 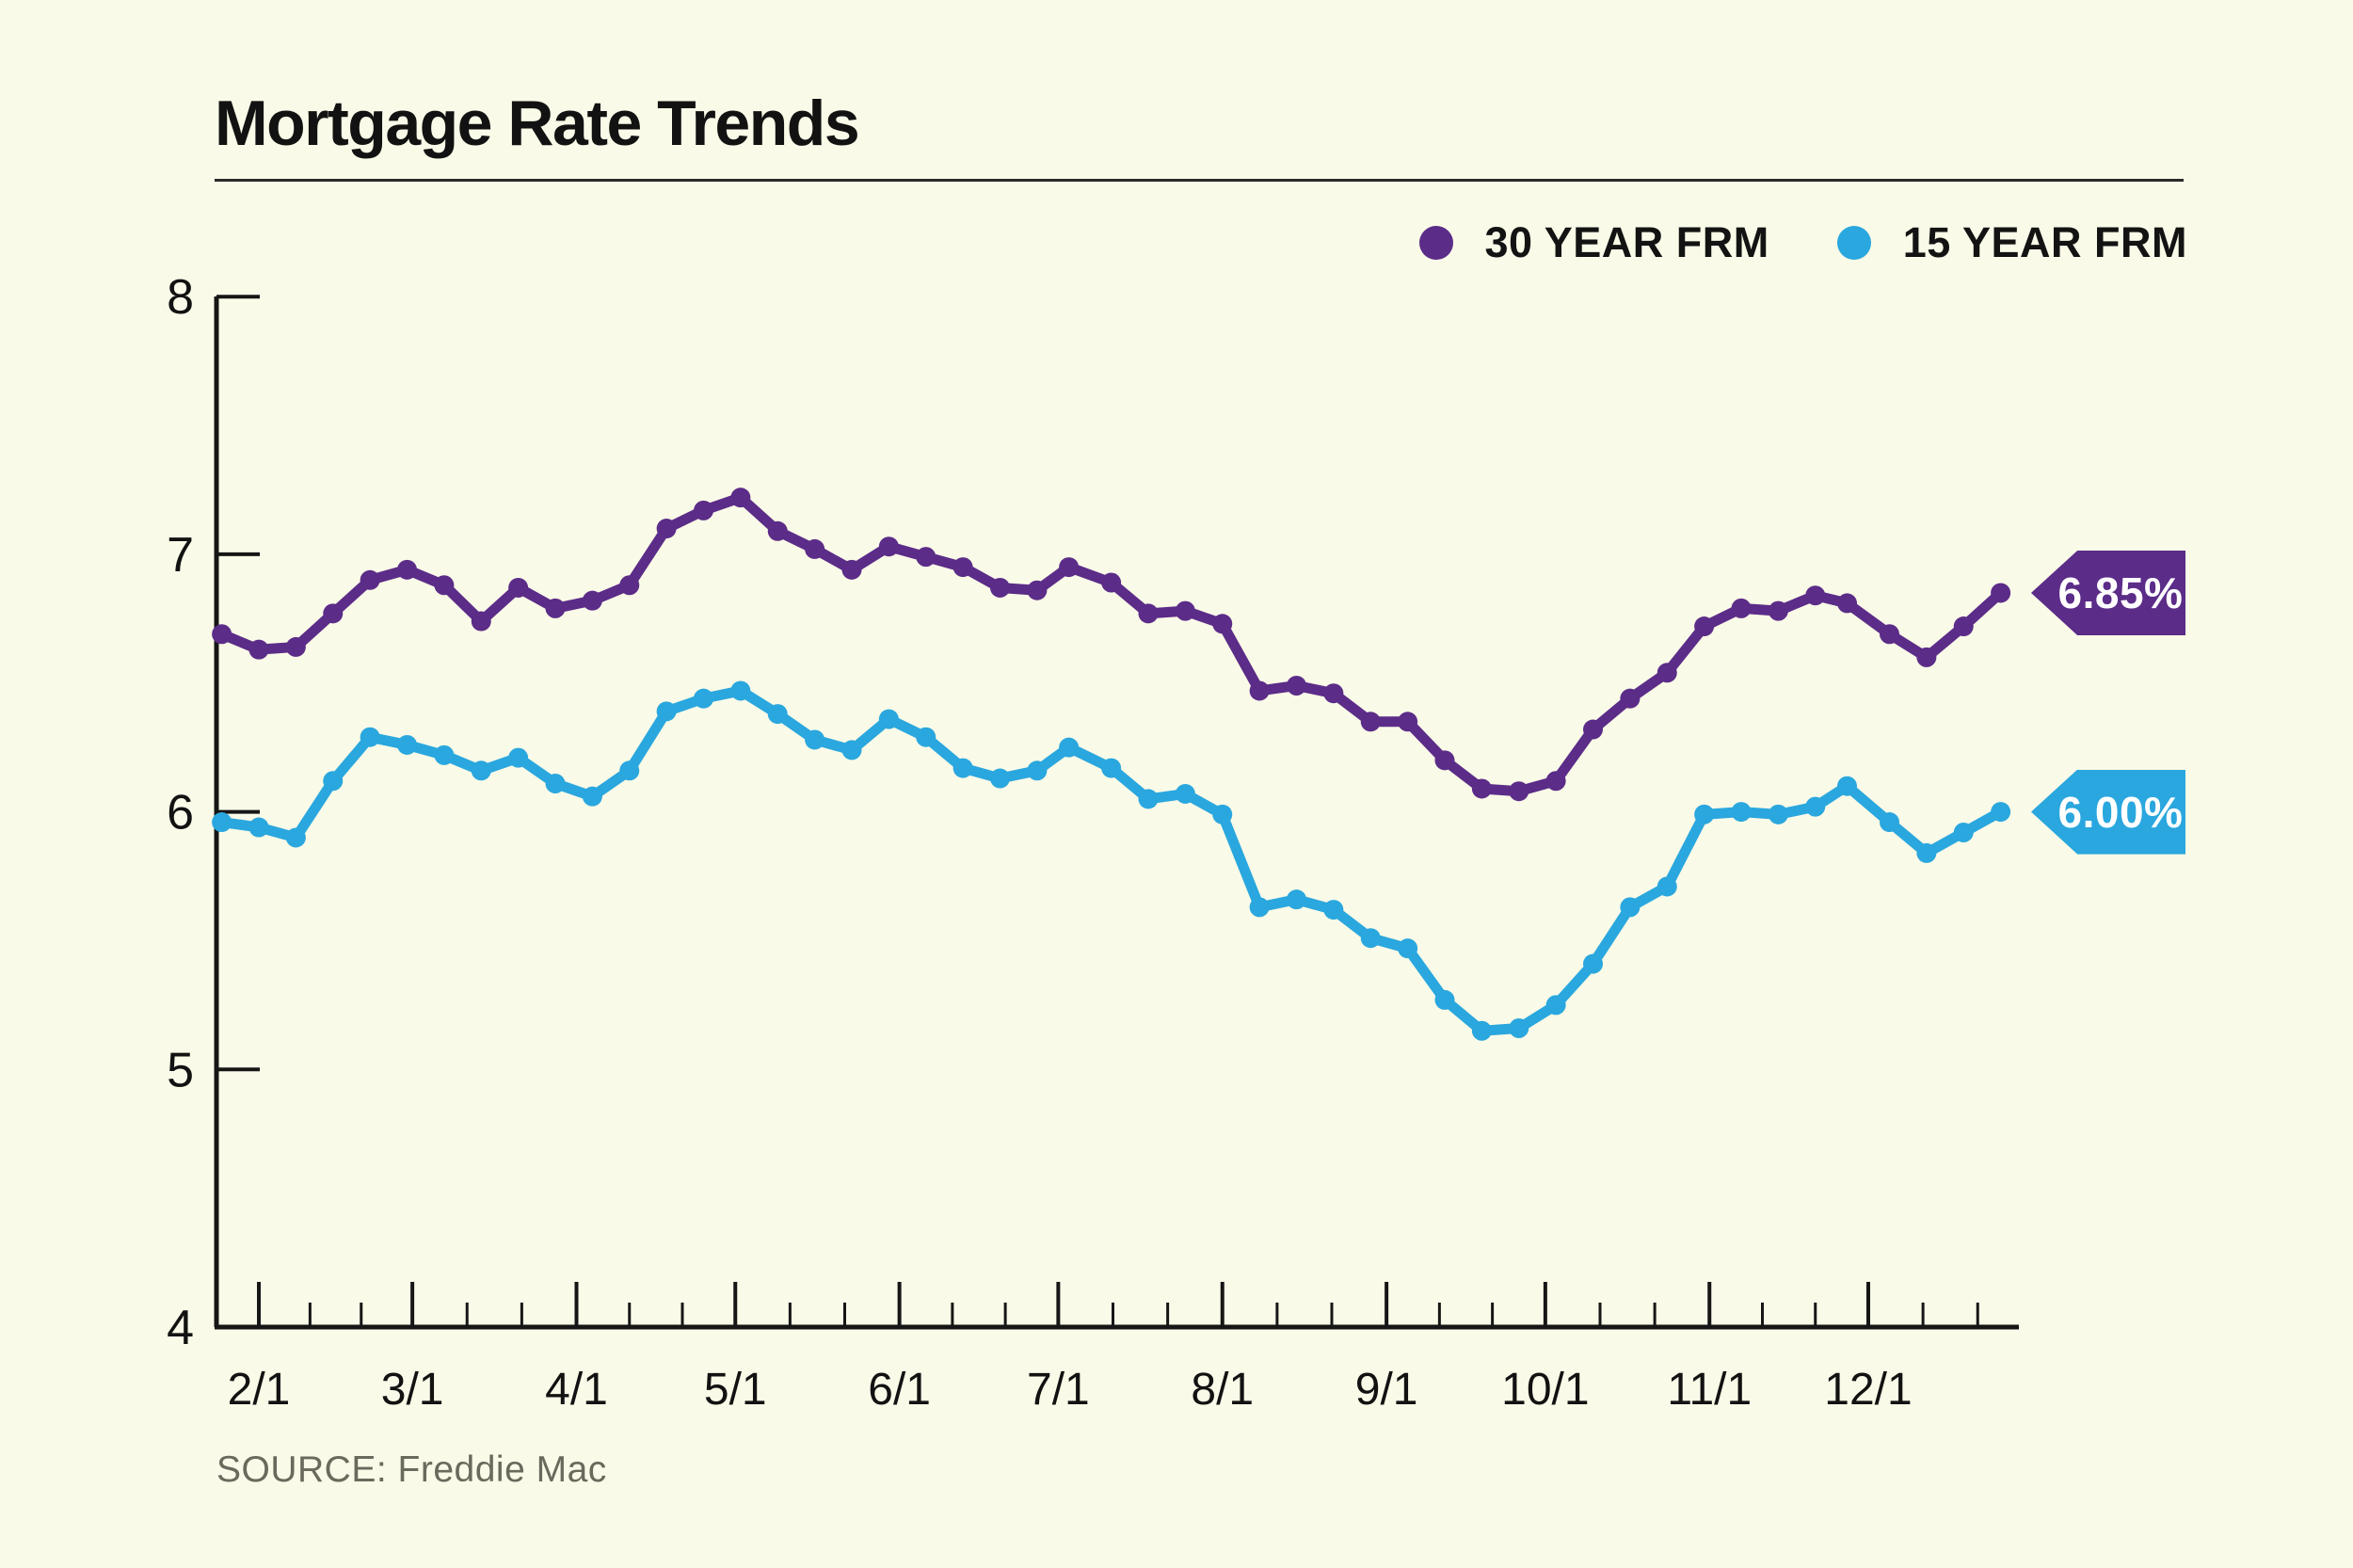 What do you see at coordinates (1435, 243) in the screenshot?
I see `legend-dot-30-year-icon` at bounding box center [1435, 243].